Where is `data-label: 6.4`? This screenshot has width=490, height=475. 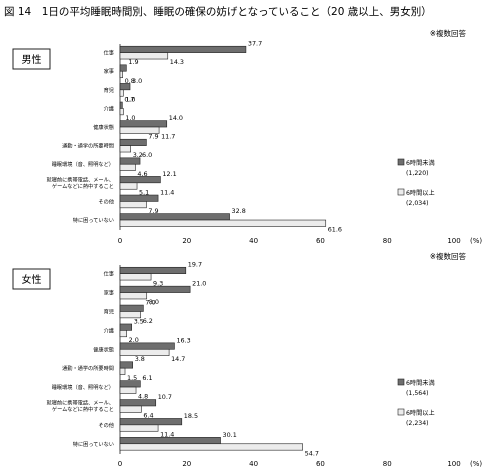 data-label: 6.4 is located at coordinates (148, 416).